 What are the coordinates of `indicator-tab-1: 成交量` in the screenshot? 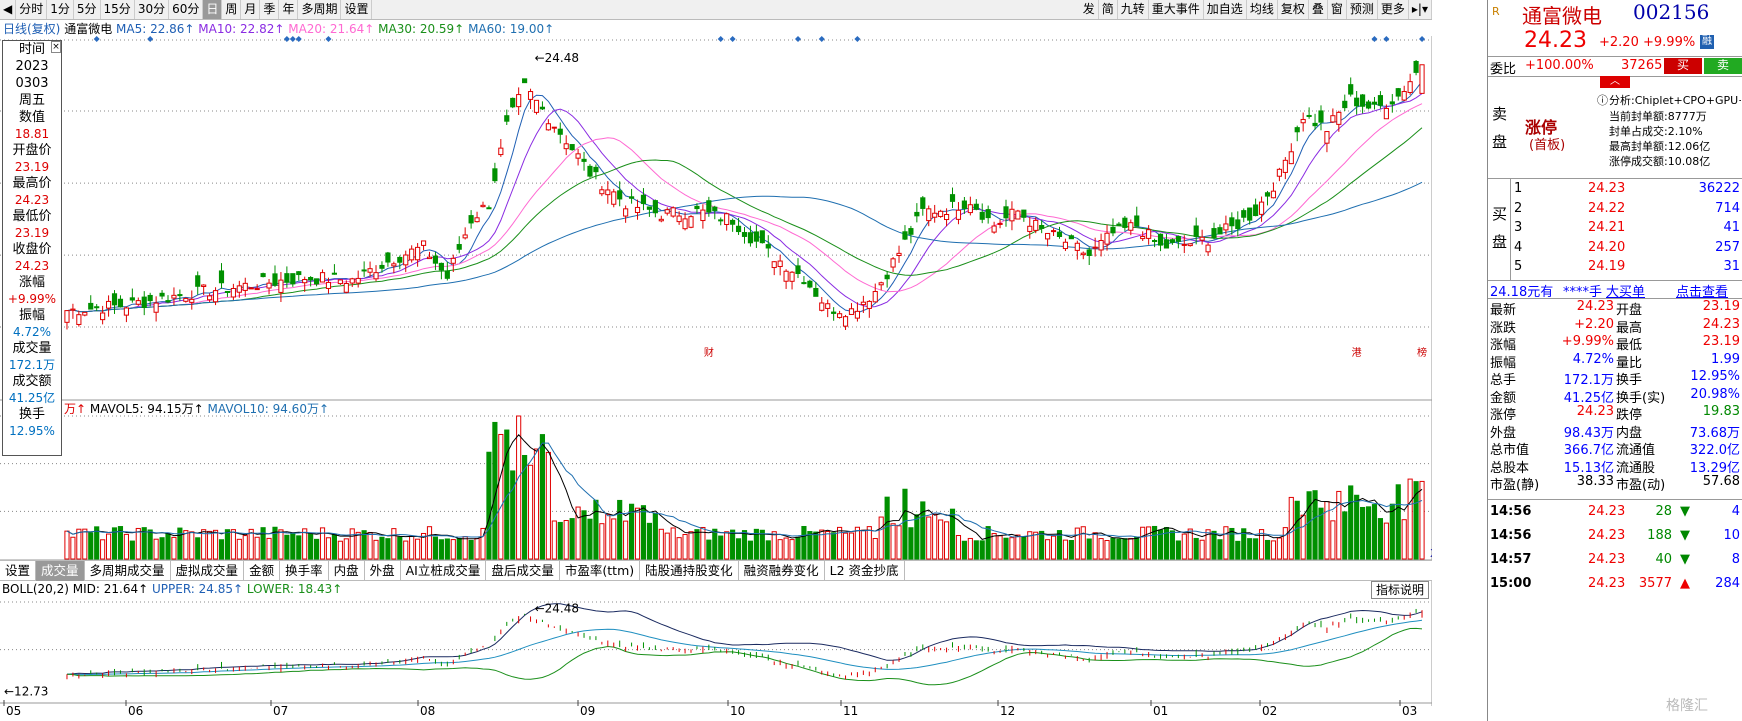 It's located at (60, 571).